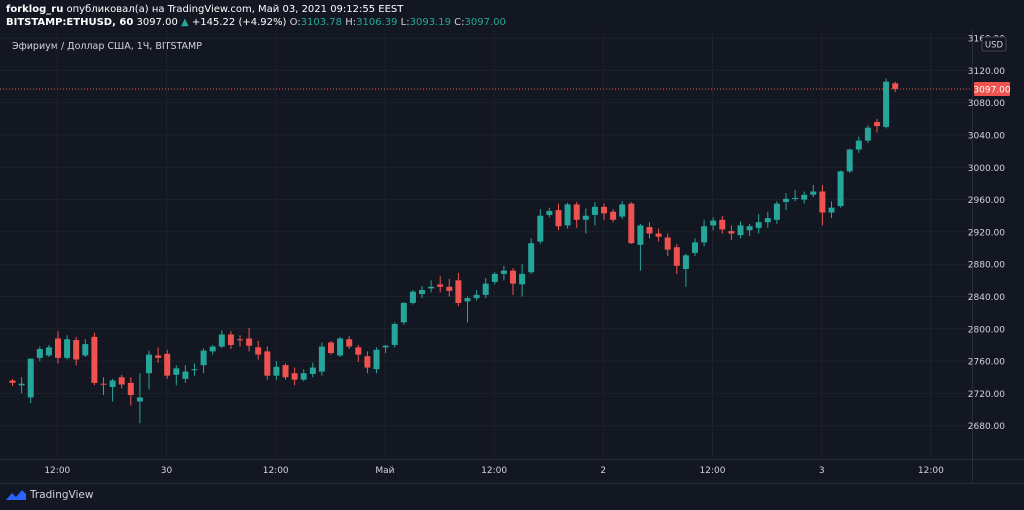 The width and height of the screenshot is (1024, 510). I want to click on up-triangle-icon: ▲, so click(185, 22).